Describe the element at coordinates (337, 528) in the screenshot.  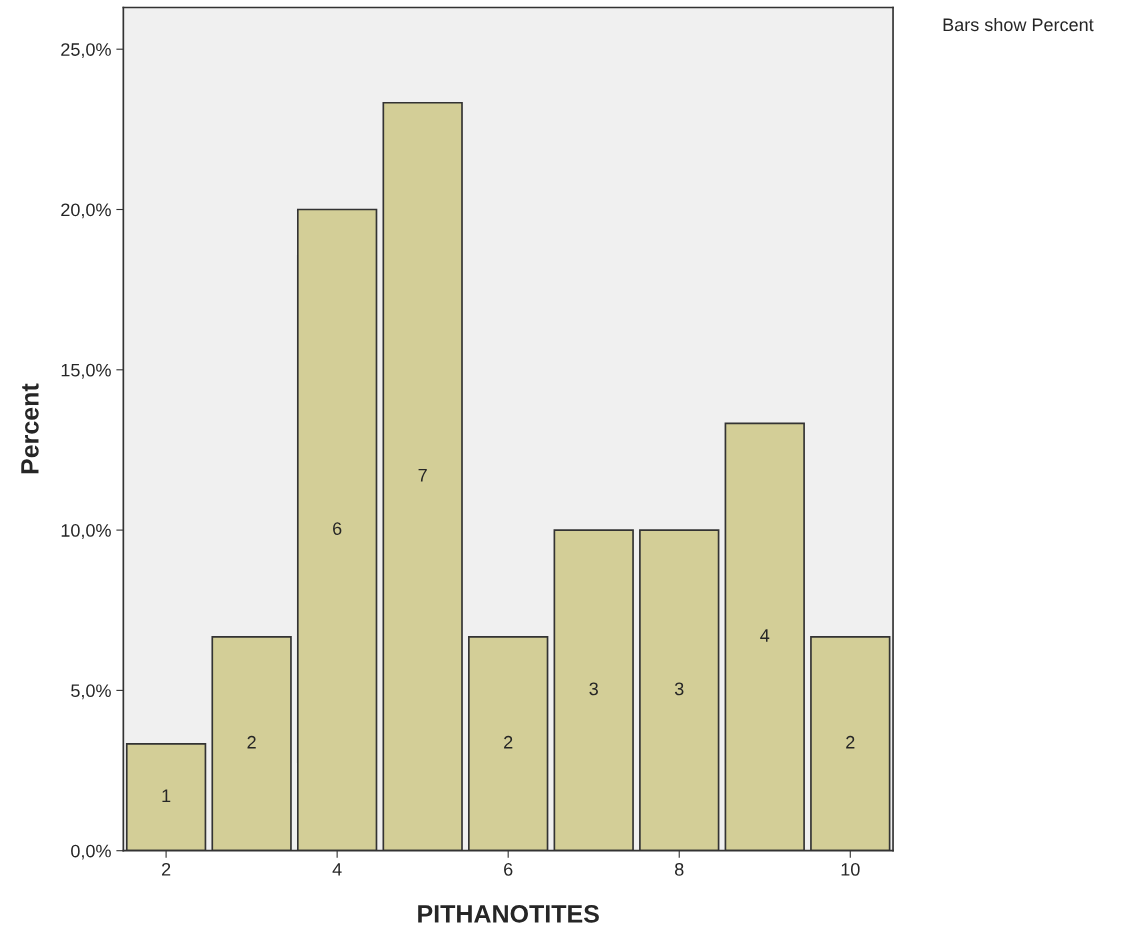
I see `annotation: 6` at that location.